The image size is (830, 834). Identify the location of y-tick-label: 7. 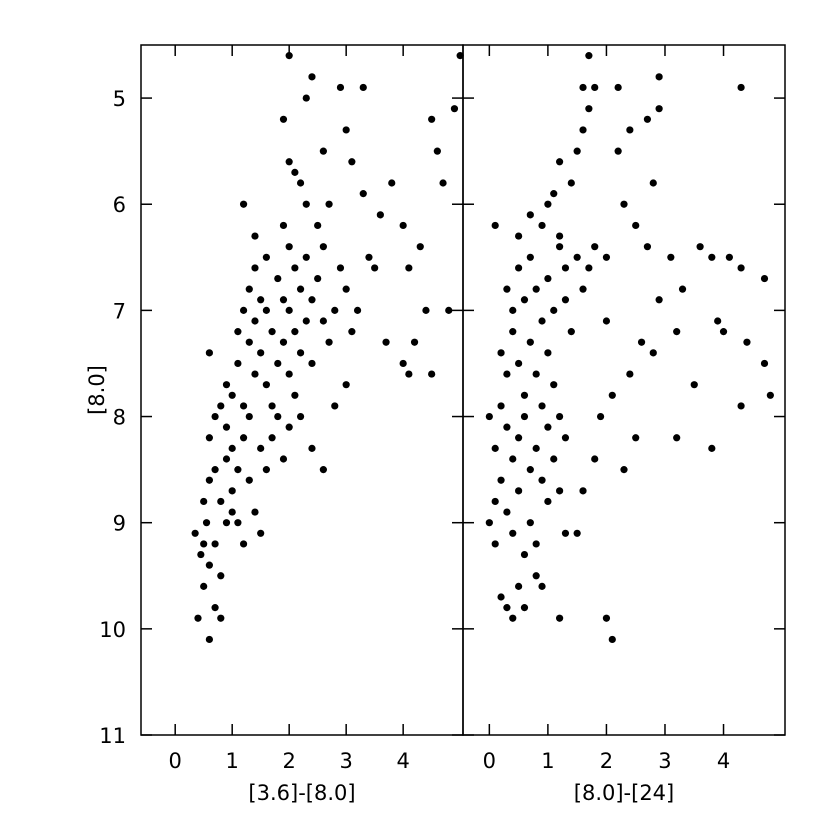
(119, 311).